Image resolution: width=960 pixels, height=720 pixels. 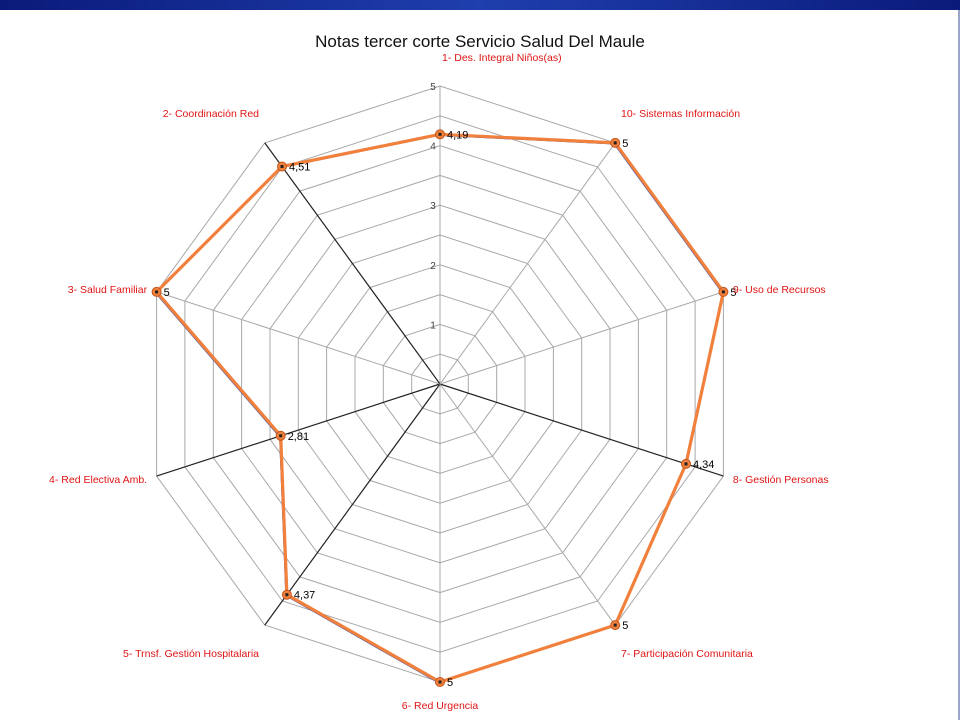 I want to click on category-label: 7- Participación Comunitaria, so click(x=687, y=654).